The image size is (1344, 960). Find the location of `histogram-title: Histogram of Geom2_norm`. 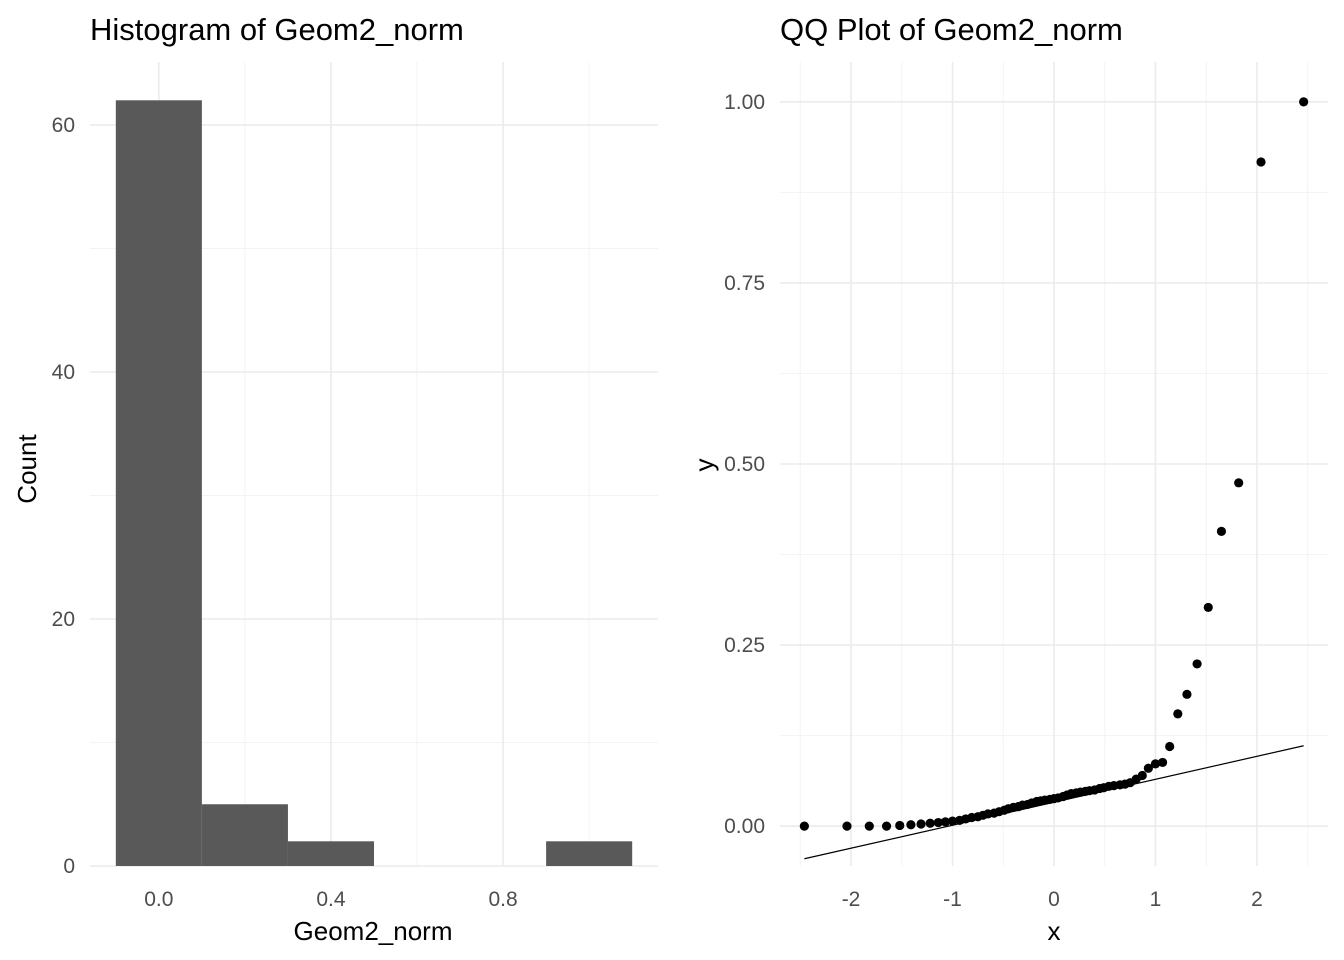

histogram-title: Histogram of Geom2_norm is located at coordinates (277, 29).